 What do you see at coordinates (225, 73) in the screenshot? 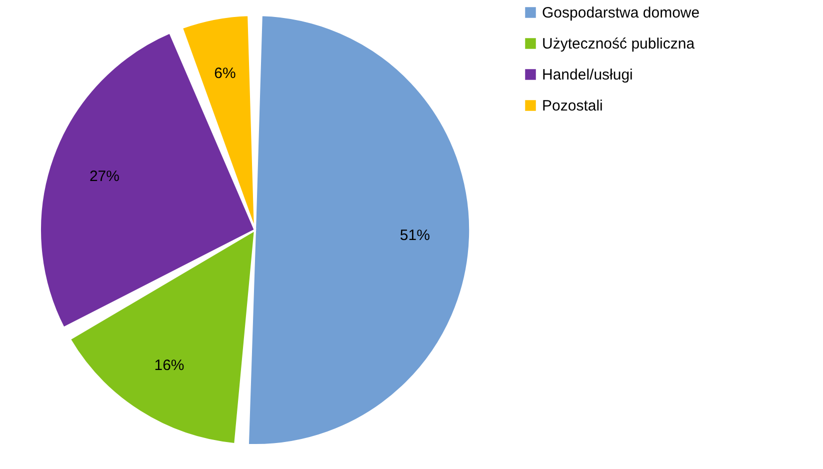
I see `data-label: 6%` at bounding box center [225, 73].